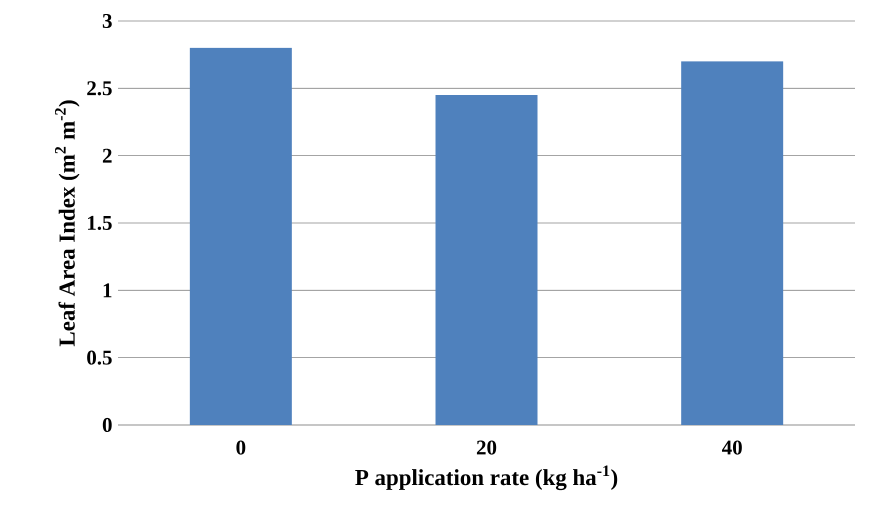 The image size is (870, 522). Describe the element at coordinates (241, 447) in the screenshot. I see `x-tick-label: 0` at that location.